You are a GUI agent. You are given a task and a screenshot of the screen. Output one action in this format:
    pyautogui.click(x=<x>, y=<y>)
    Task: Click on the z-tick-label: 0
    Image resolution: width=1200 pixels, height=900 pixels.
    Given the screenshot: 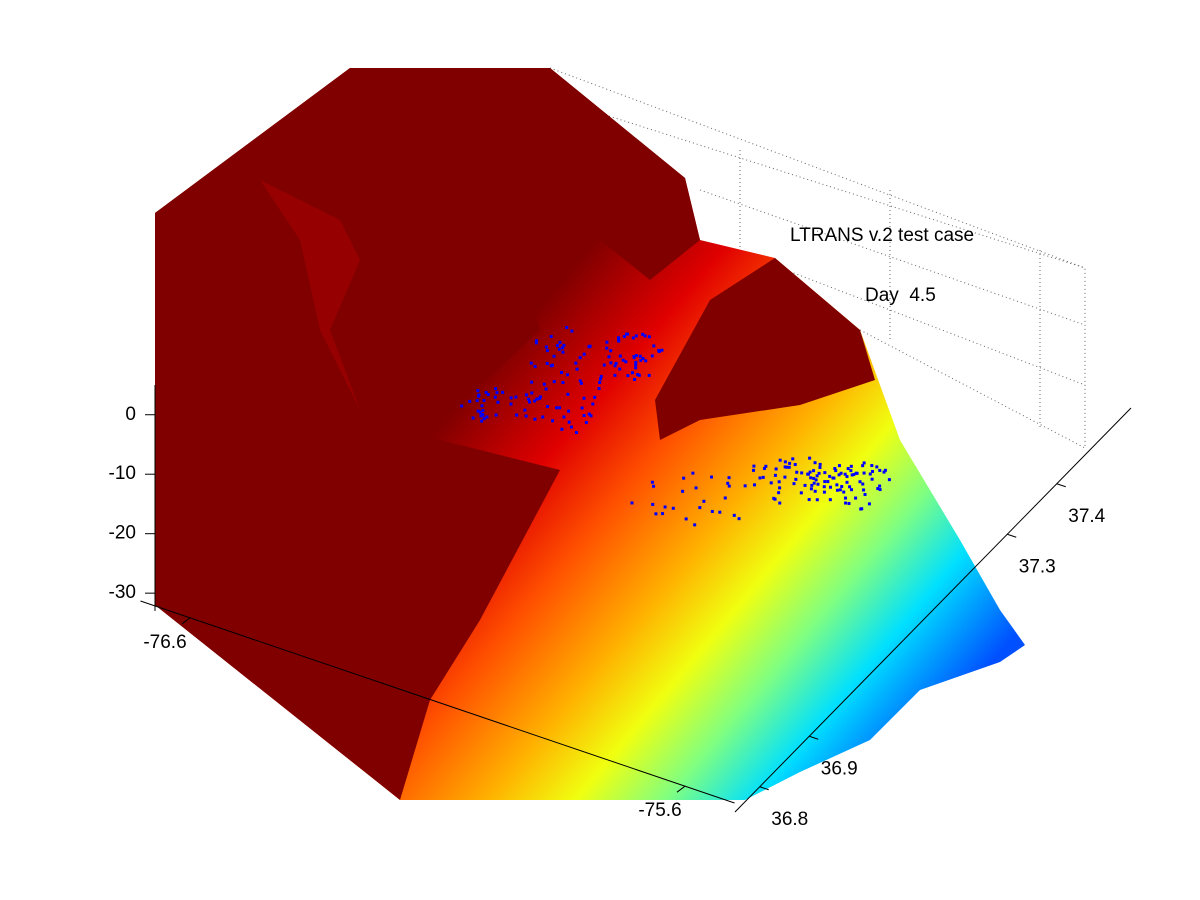 What is the action you would take?
    pyautogui.click(x=130, y=414)
    